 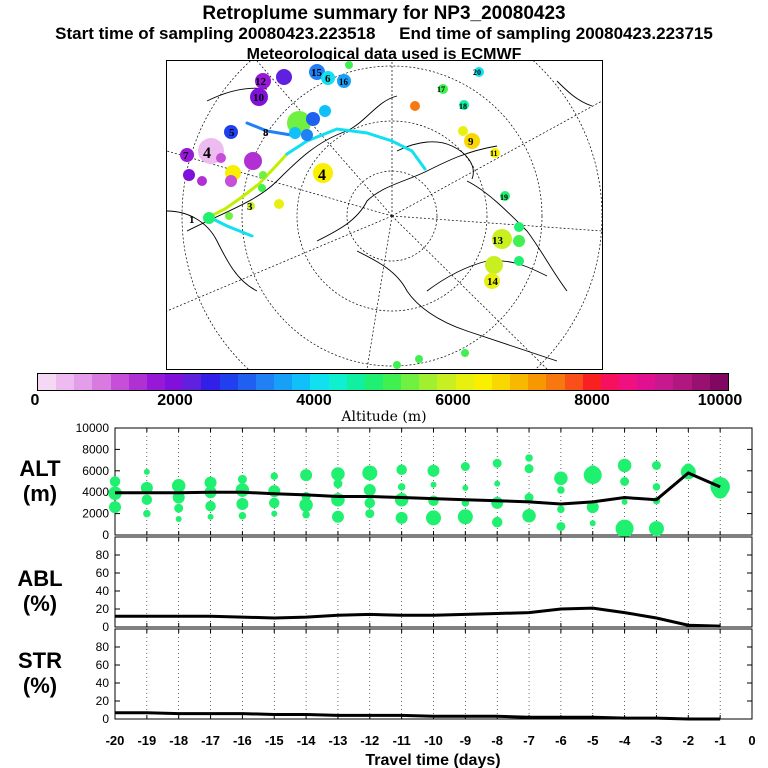 What do you see at coordinates (463, 106) in the screenshot?
I see `map-label-18: 18` at bounding box center [463, 106].